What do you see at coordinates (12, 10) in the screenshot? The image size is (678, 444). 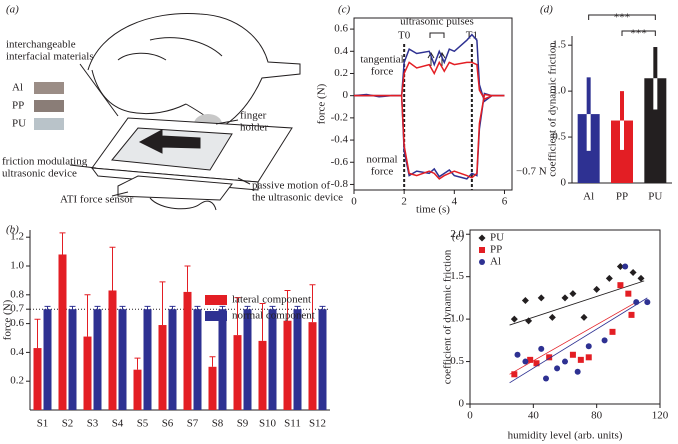 I see `panel-label: (a)` at bounding box center [12, 10].